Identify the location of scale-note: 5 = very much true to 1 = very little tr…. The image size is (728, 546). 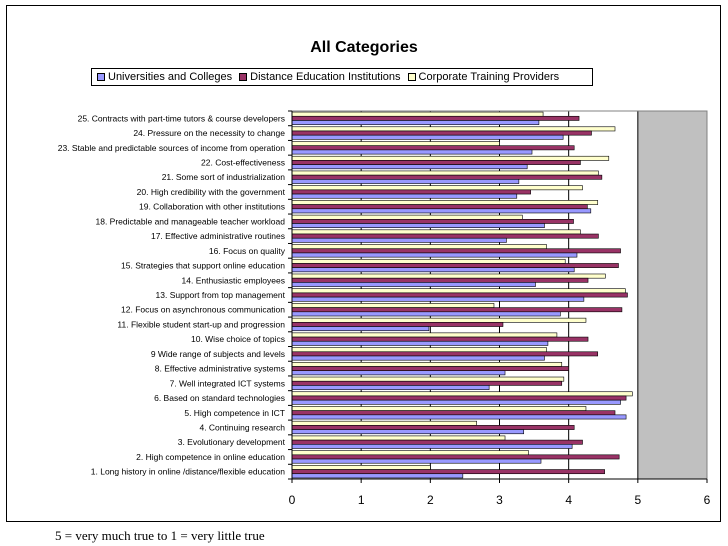
(160, 535).